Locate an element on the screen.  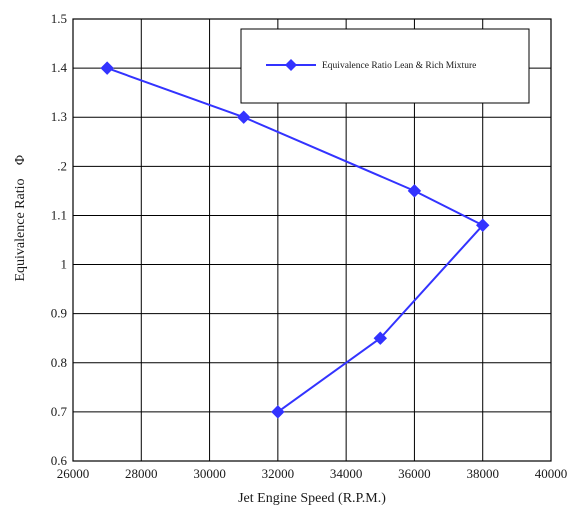
legend-entry-label: Equivalence Ratio Lean & Rich Mixture is located at coordinates (399, 66).